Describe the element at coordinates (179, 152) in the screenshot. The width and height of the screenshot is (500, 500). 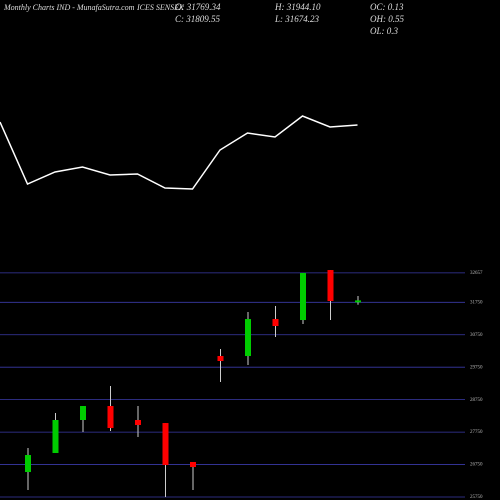
I see `indicator-line` at that location.